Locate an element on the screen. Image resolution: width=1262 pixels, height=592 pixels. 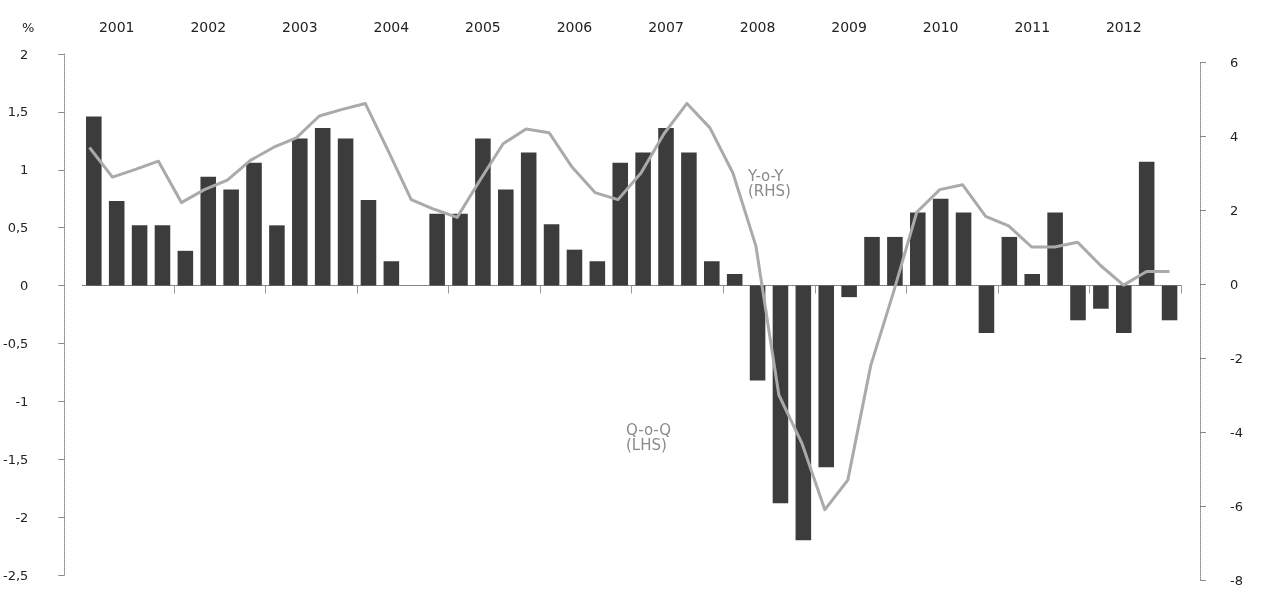
y-tick-label: 0,5 is located at coordinates (18, 228).